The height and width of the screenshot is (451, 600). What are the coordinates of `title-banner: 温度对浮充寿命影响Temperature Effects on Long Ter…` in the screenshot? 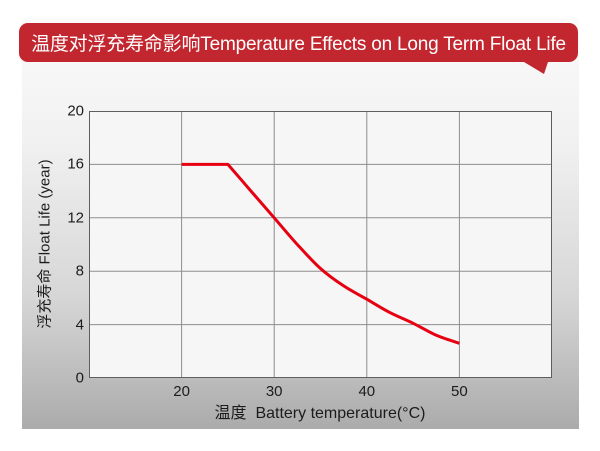 It's located at (298, 42).